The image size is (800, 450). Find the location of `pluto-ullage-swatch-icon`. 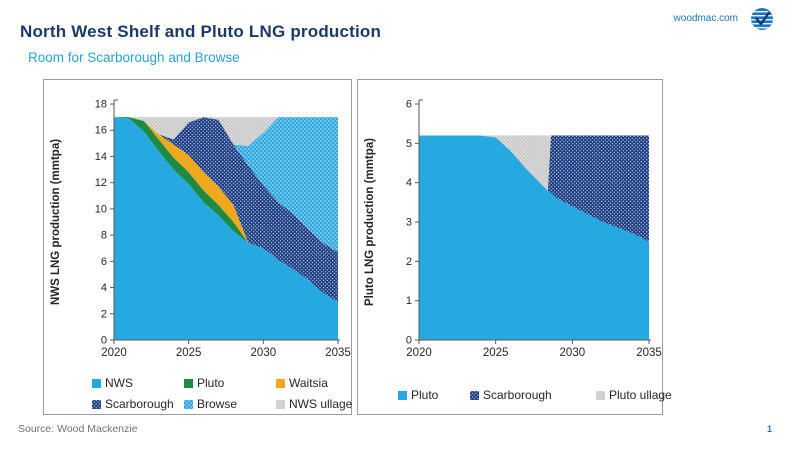

pluto-ullage-swatch-icon is located at coordinates (600, 395).